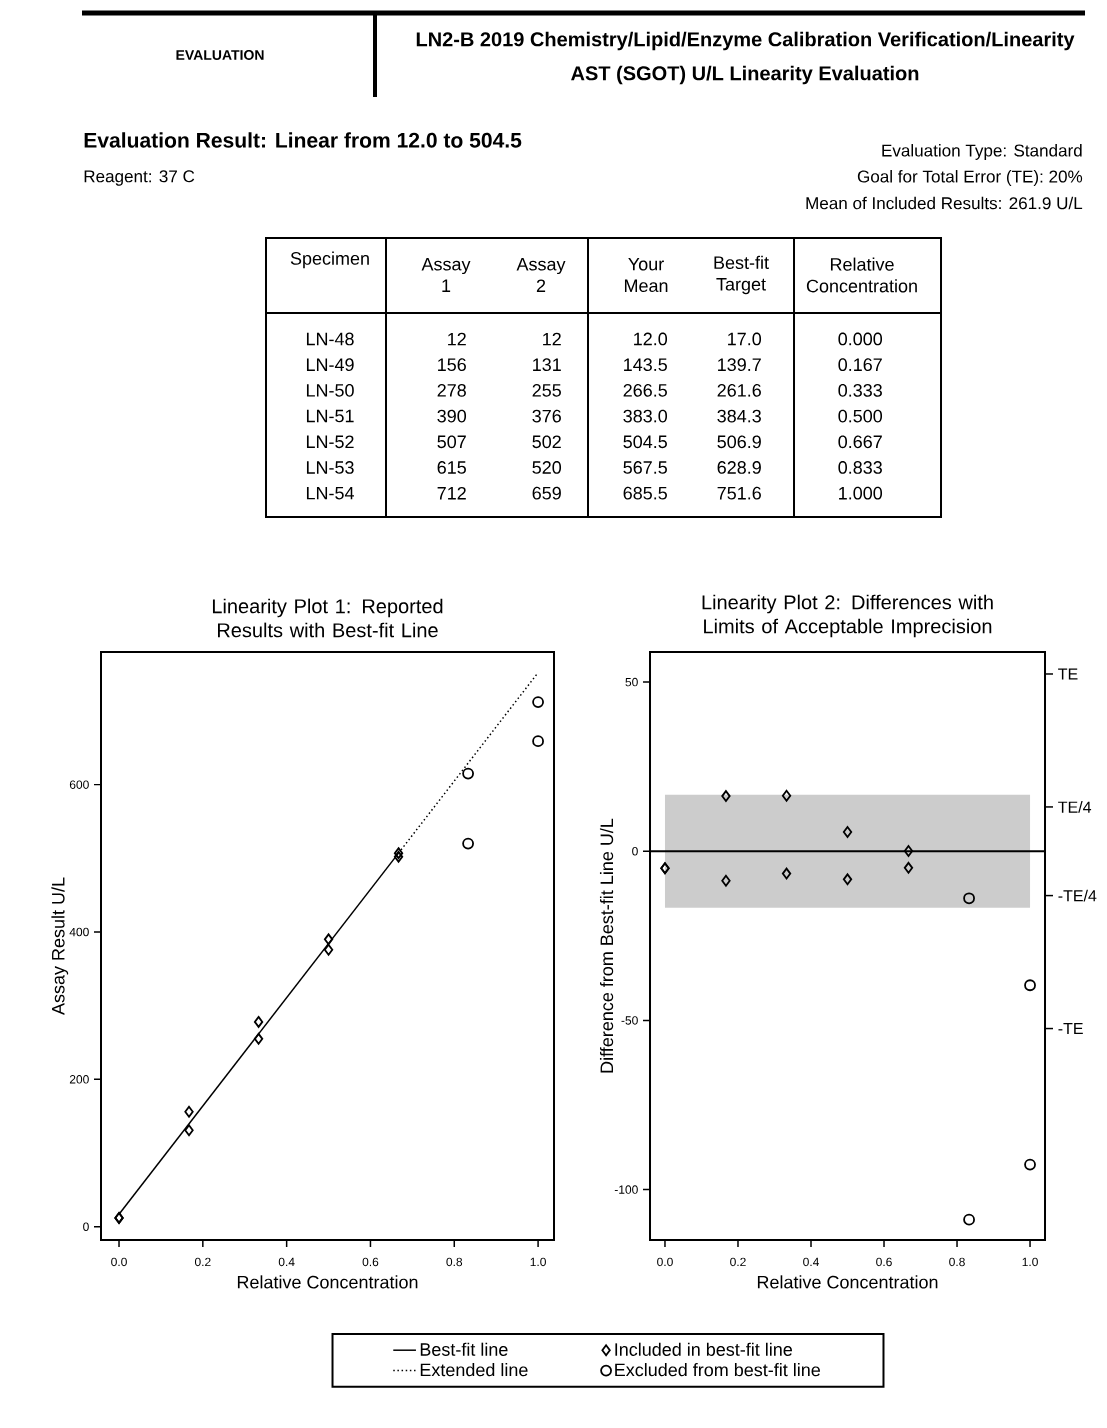  Describe the element at coordinates (631, 682) in the screenshot. I see `y-tick-label: 50` at that location.